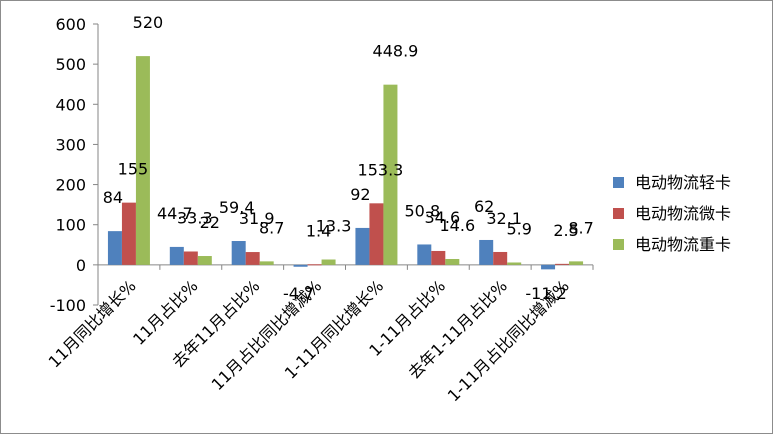 Image resolution: width=773 pixels, height=435 pixels. Describe the element at coordinates (81, 265) in the screenshot. I see `y-tick-label: 0` at that location.